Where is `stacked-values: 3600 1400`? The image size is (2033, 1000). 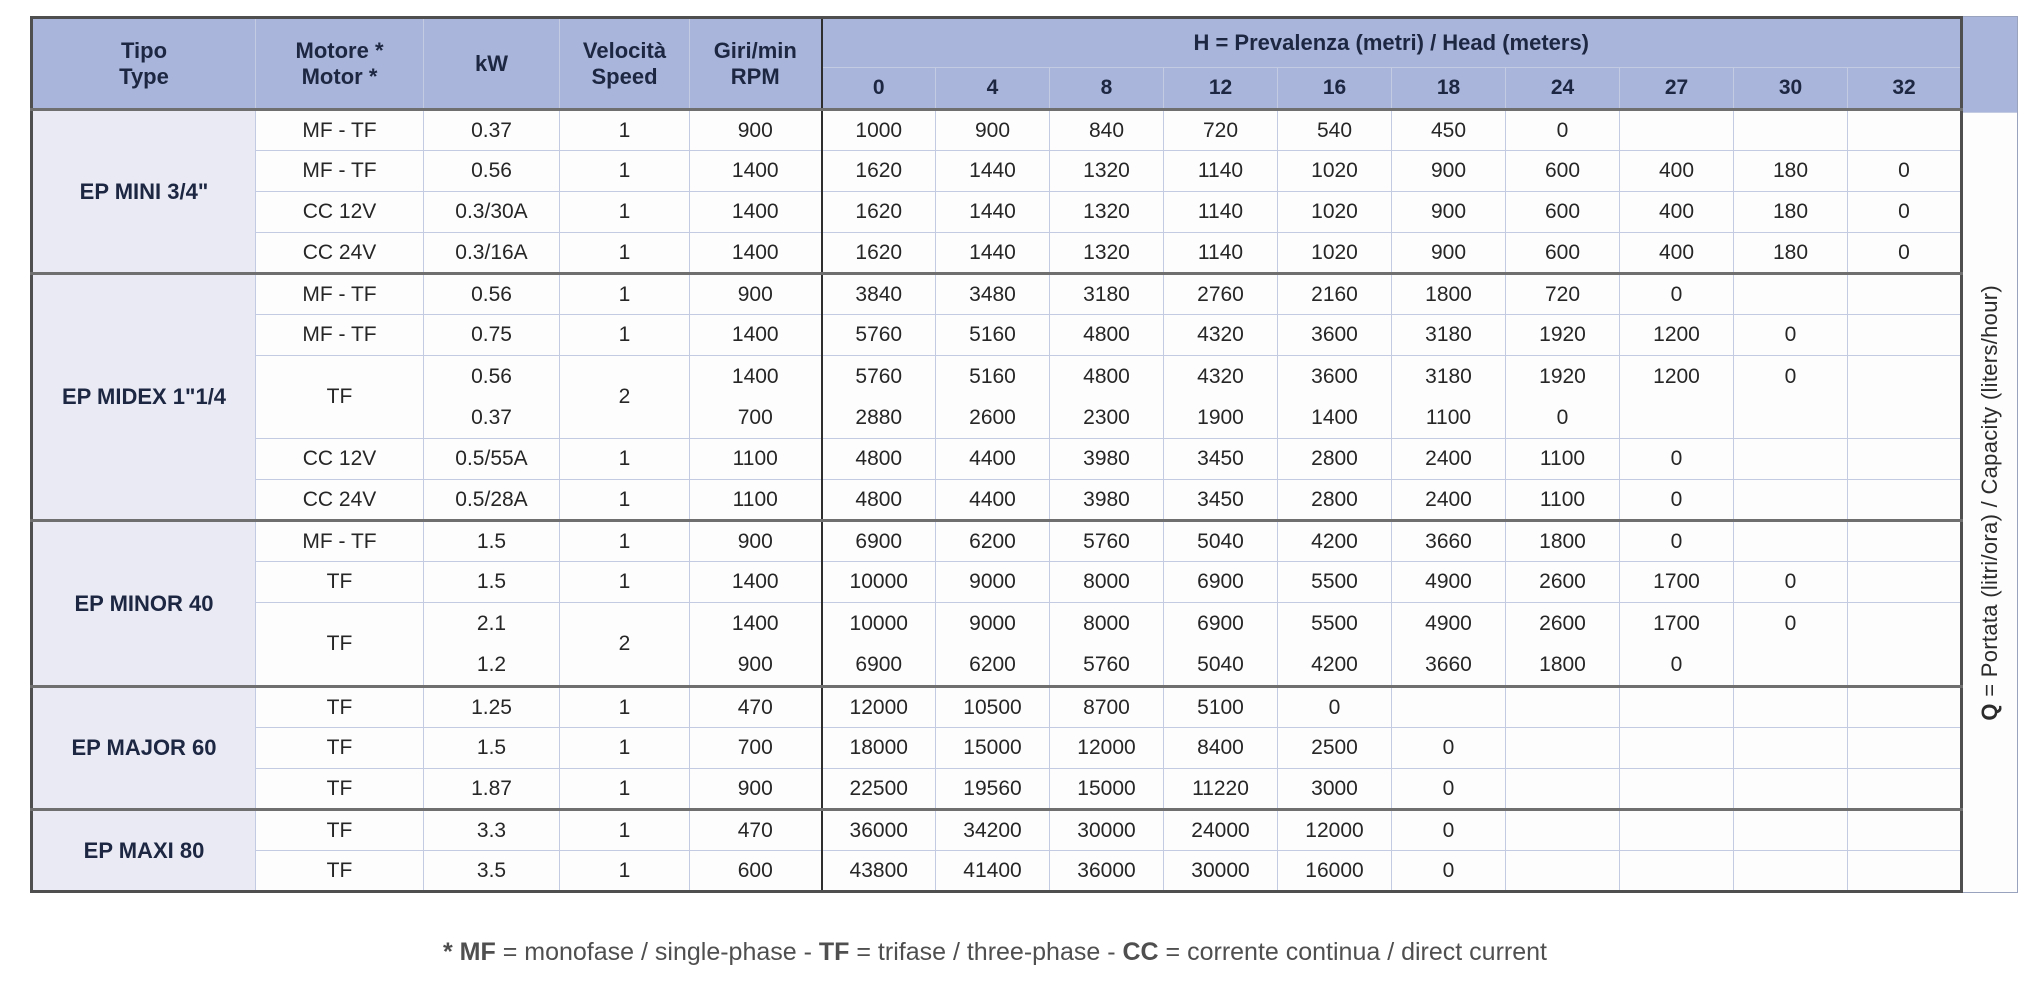 stacked-values: 3600 1400 is located at coordinates (1335, 397).